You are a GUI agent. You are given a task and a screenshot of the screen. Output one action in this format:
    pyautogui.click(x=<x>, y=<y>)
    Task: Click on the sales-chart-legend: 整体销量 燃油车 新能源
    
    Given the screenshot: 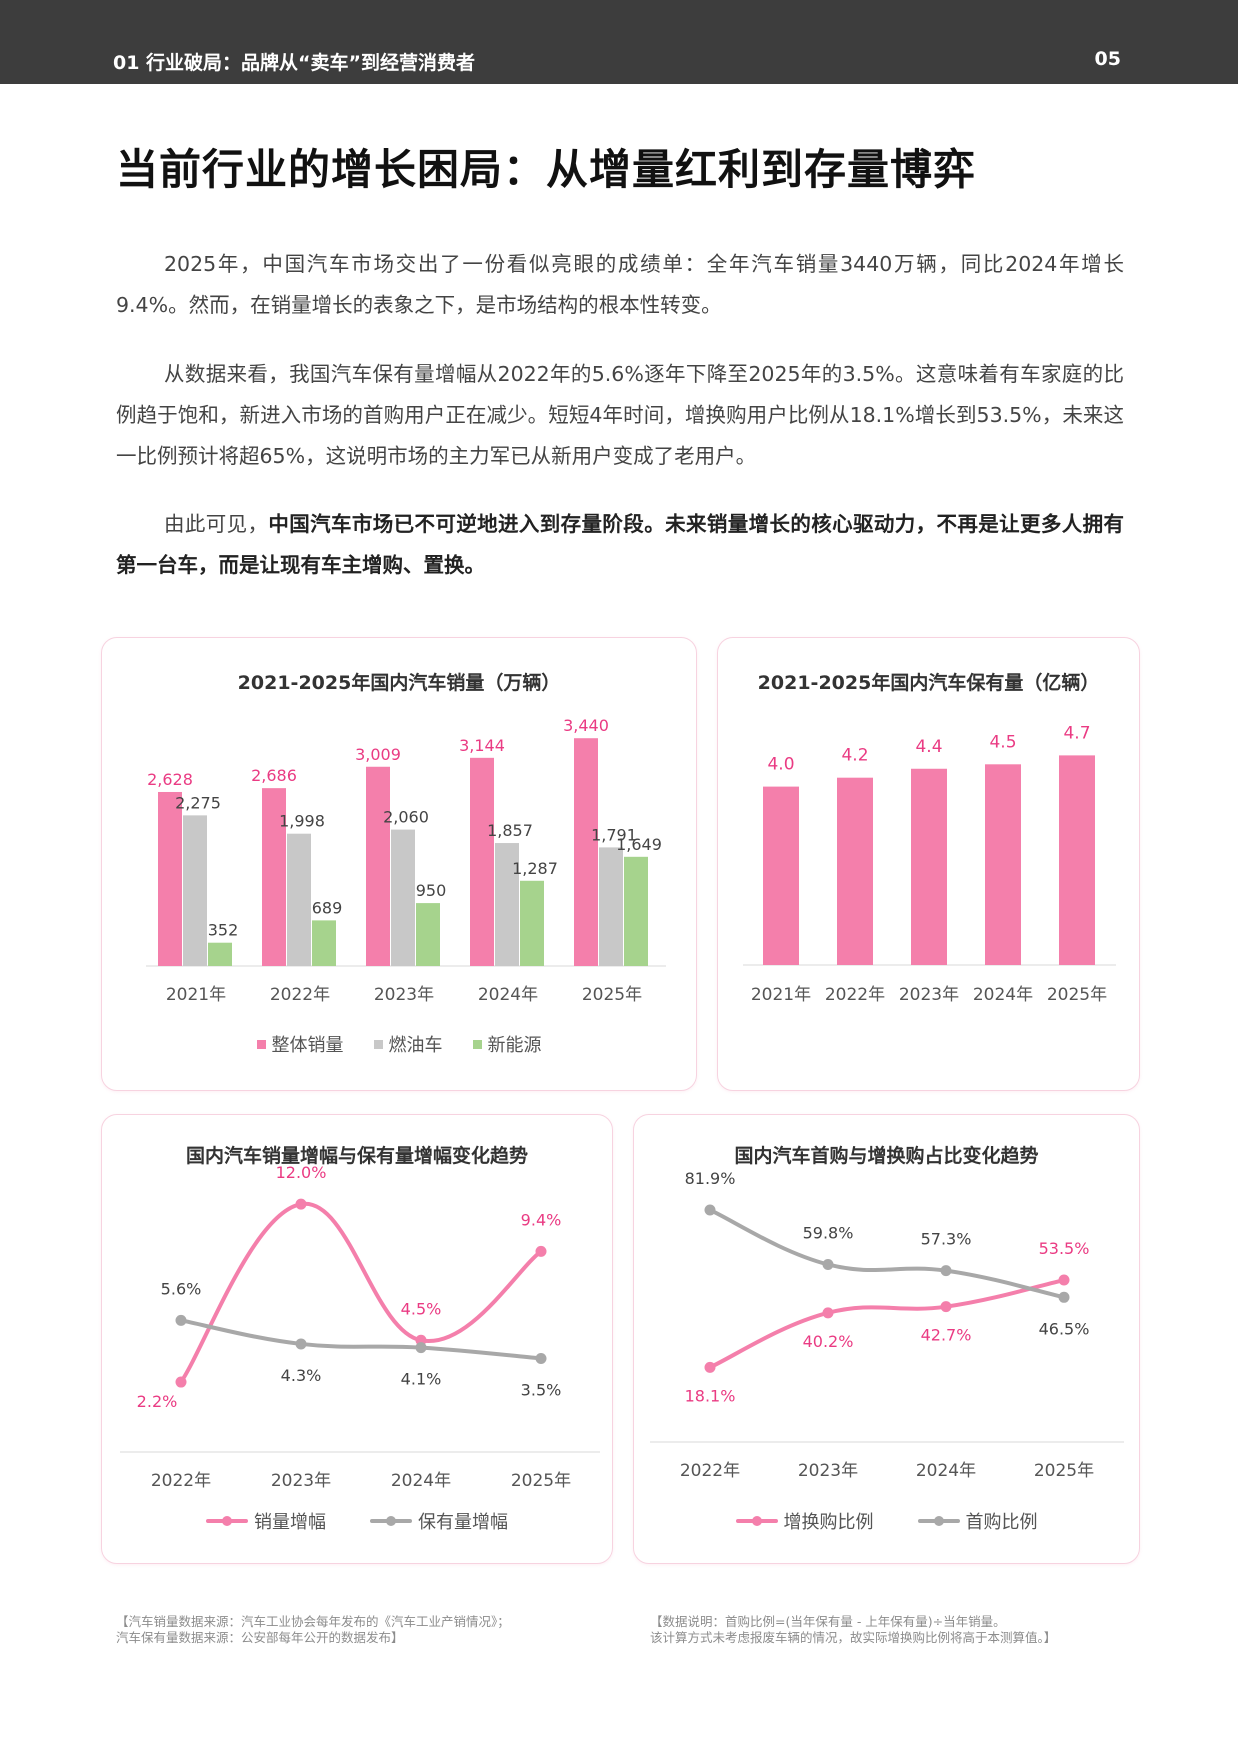 What is the action you would take?
    pyautogui.click(x=399, y=1044)
    